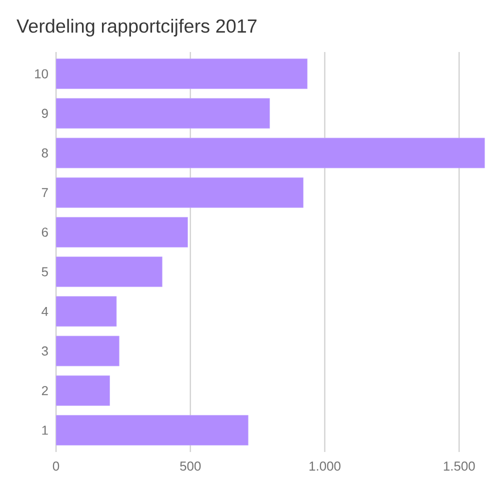 The height and width of the screenshot is (488, 486). Describe the element at coordinates (459, 466) in the screenshot. I see `x-tick-label: 1.500` at that location.